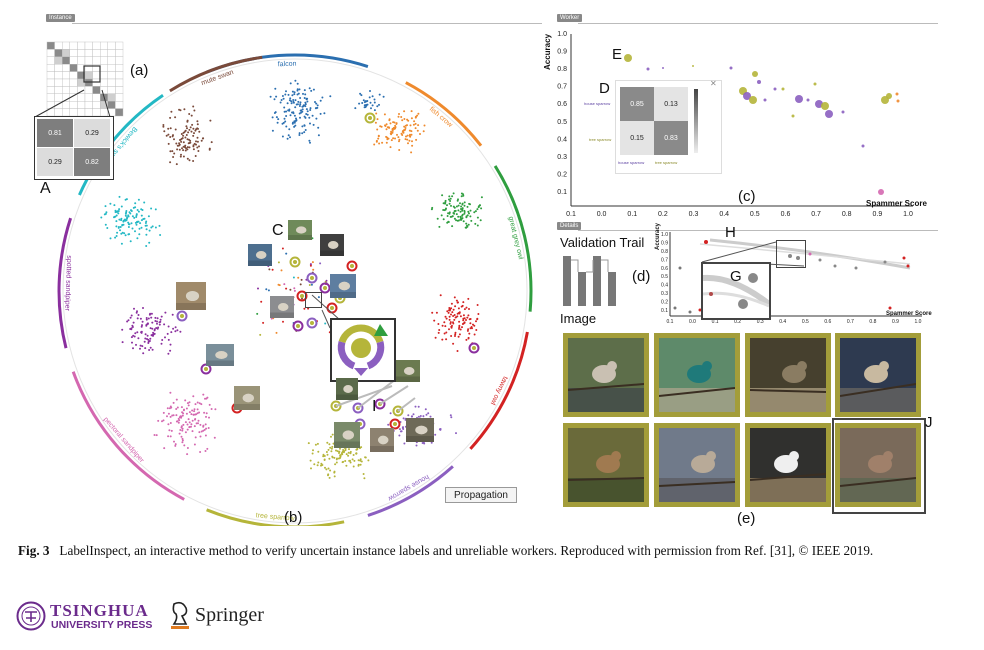 This screenshot has height=650, width=984. What do you see at coordinates (637, 104) in the screenshot?
I see `matrix-d-cell-tl: 0.85` at bounding box center [637, 104].